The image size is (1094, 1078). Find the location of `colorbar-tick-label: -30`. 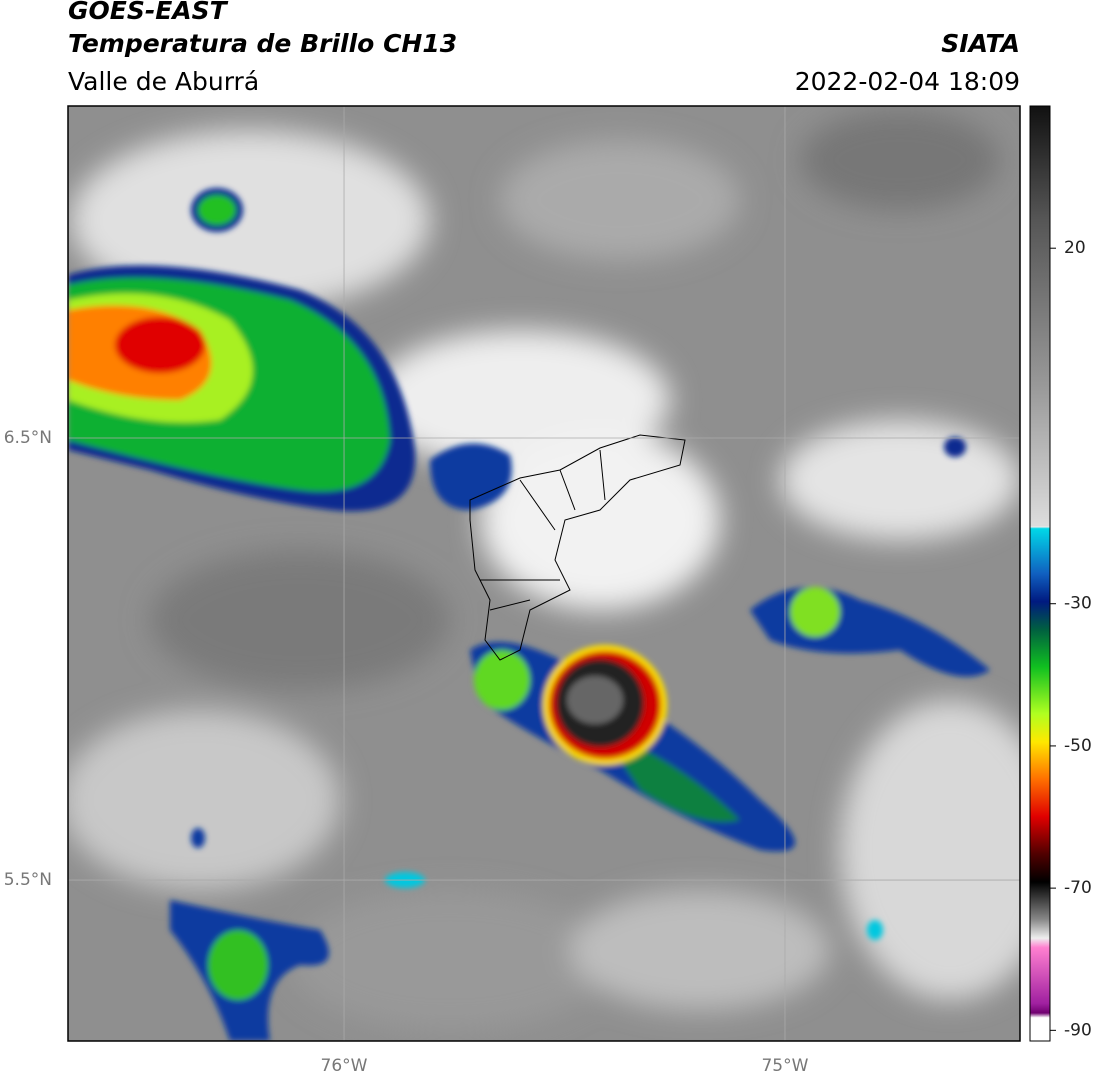

colorbar-tick-label: -30 is located at coordinates (1078, 604).